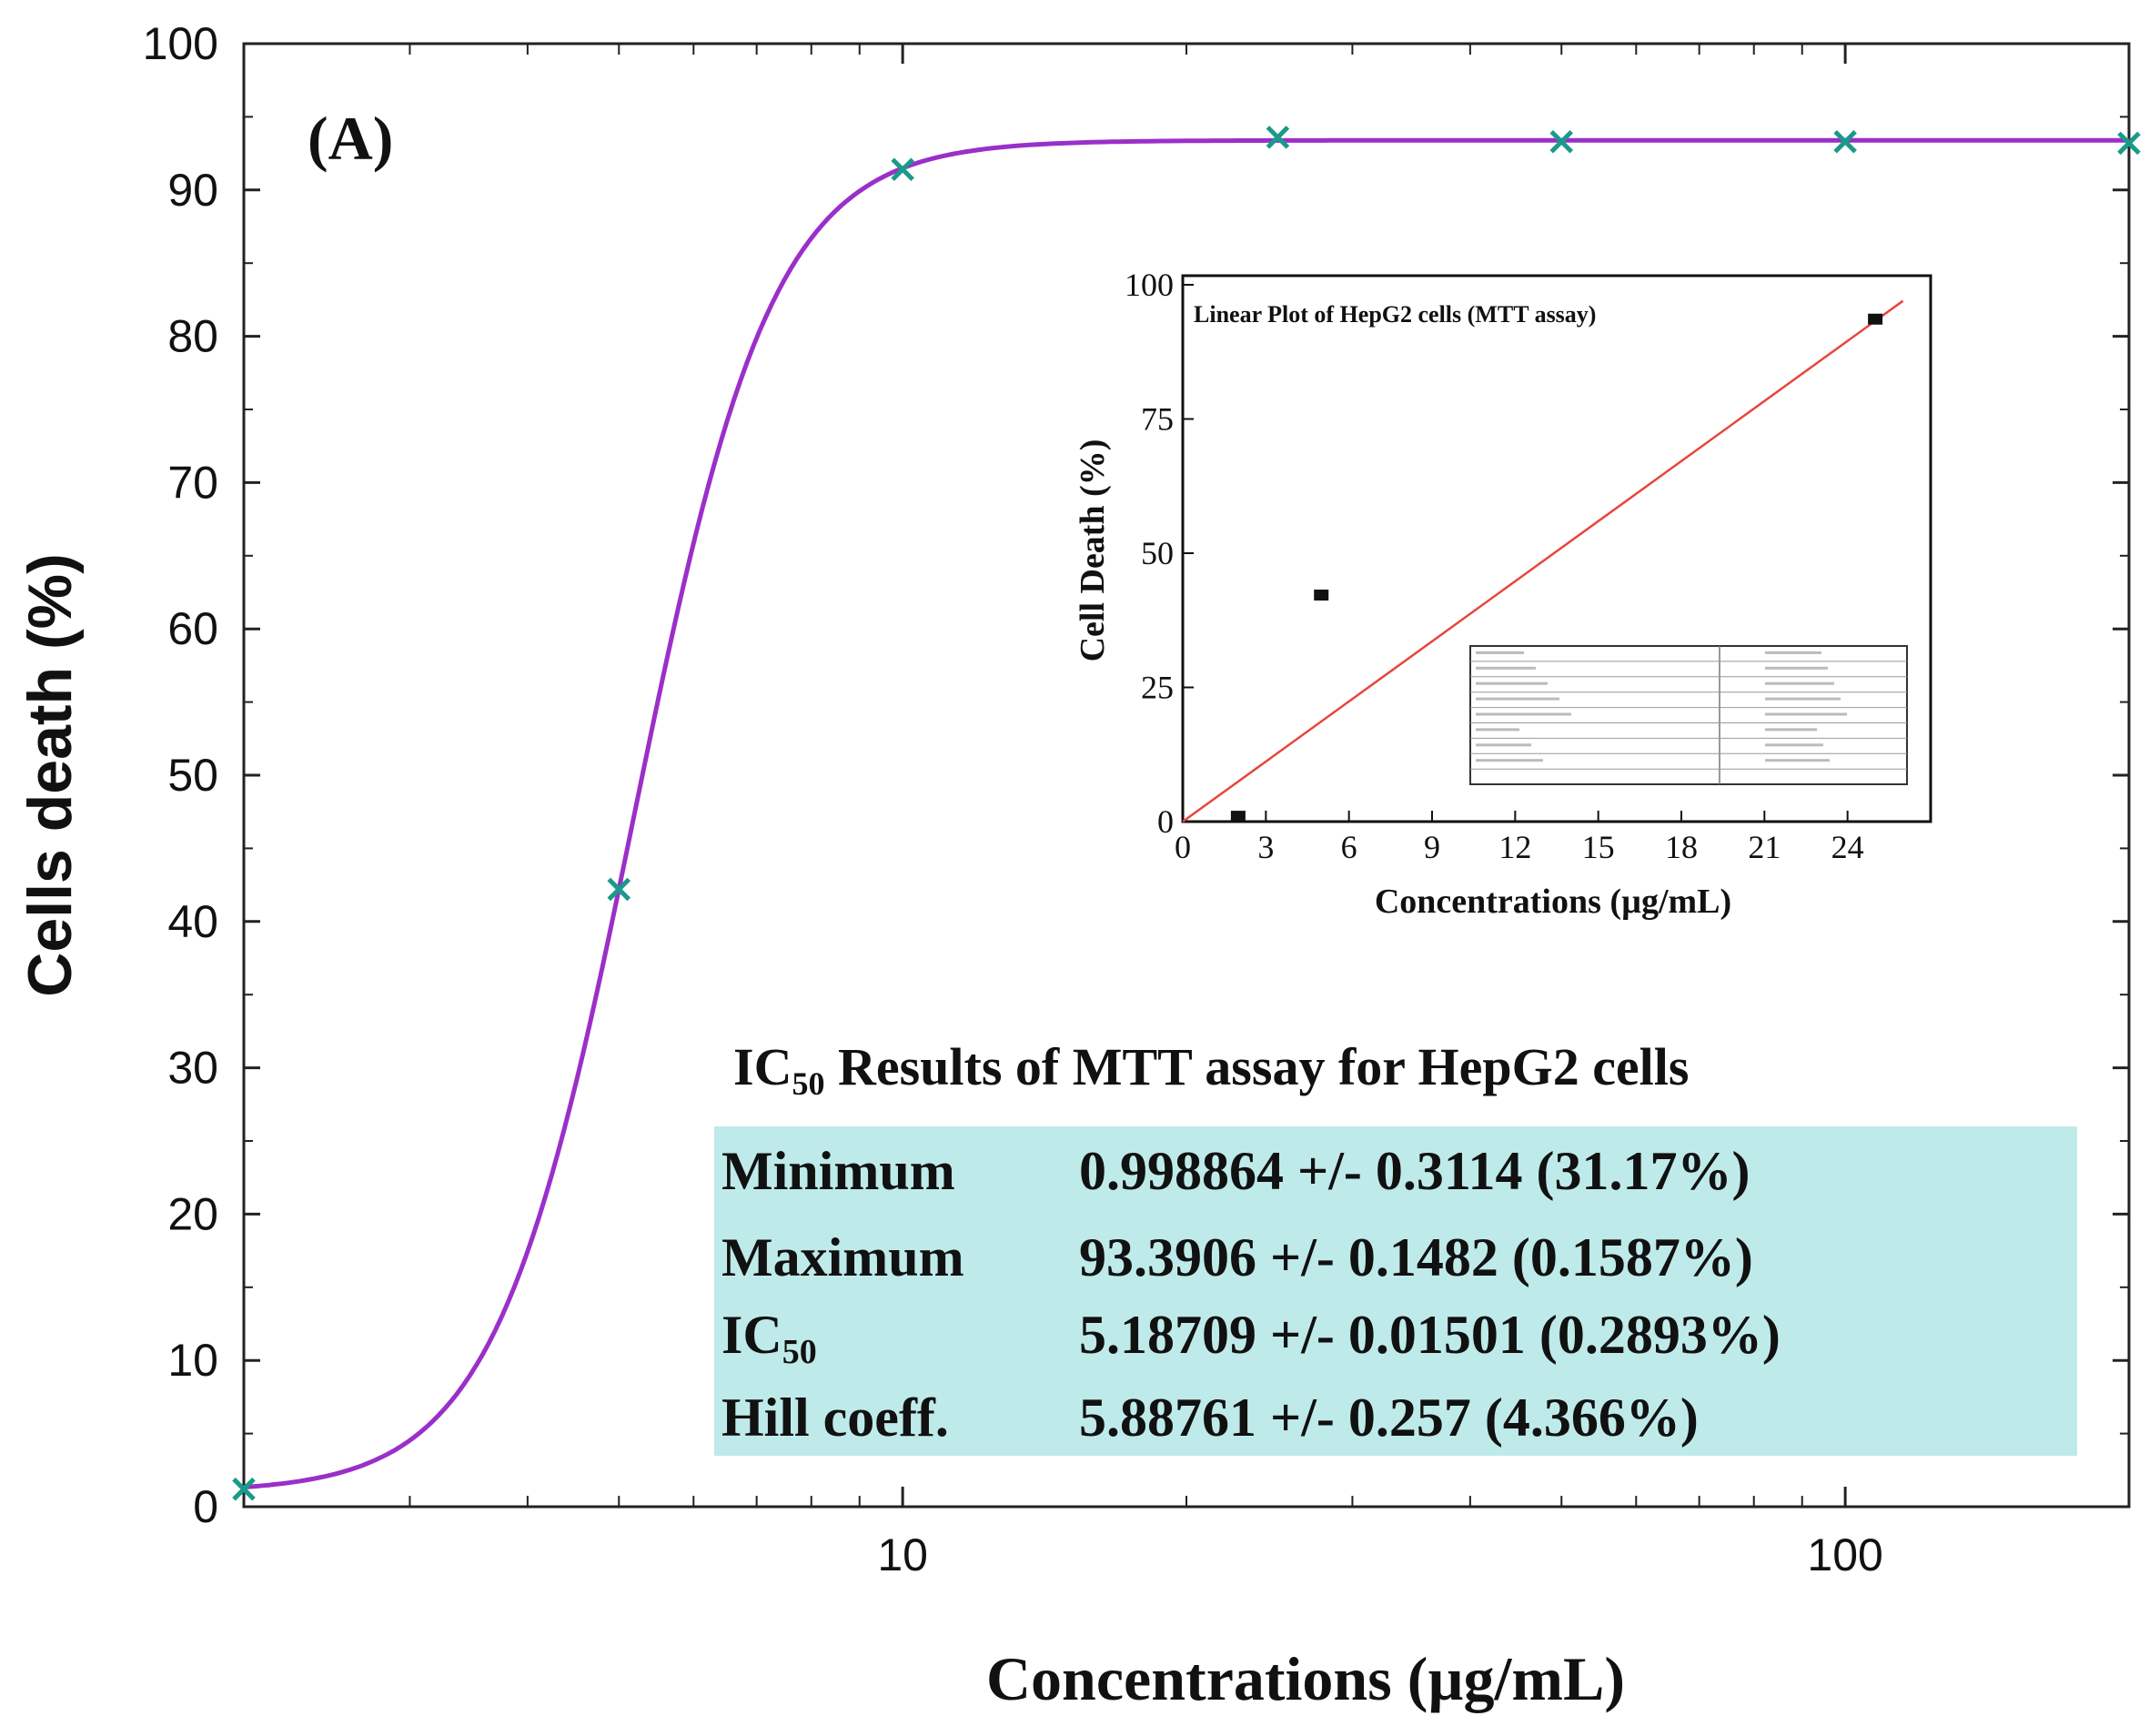 The image size is (2149, 1736). Describe the element at coordinates (192, 337) in the screenshot. I see `y-tick-label: 80` at that location.